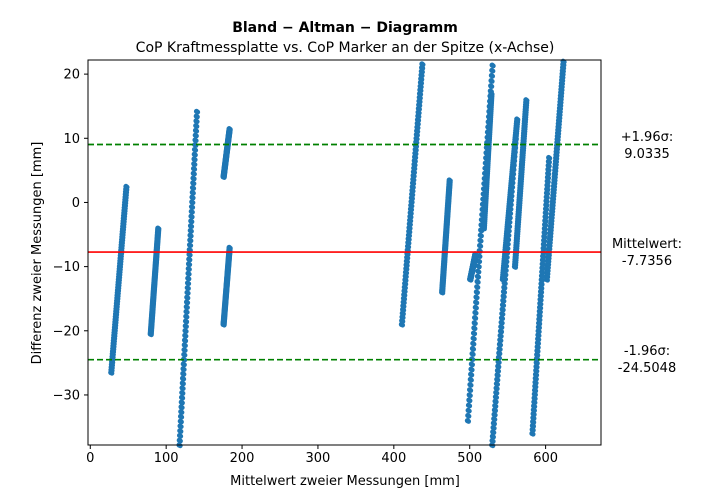 This screenshot has height=504, width=707. What do you see at coordinates (90, 458) in the screenshot?
I see `x-tick-label: 0` at bounding box center [90, 458].